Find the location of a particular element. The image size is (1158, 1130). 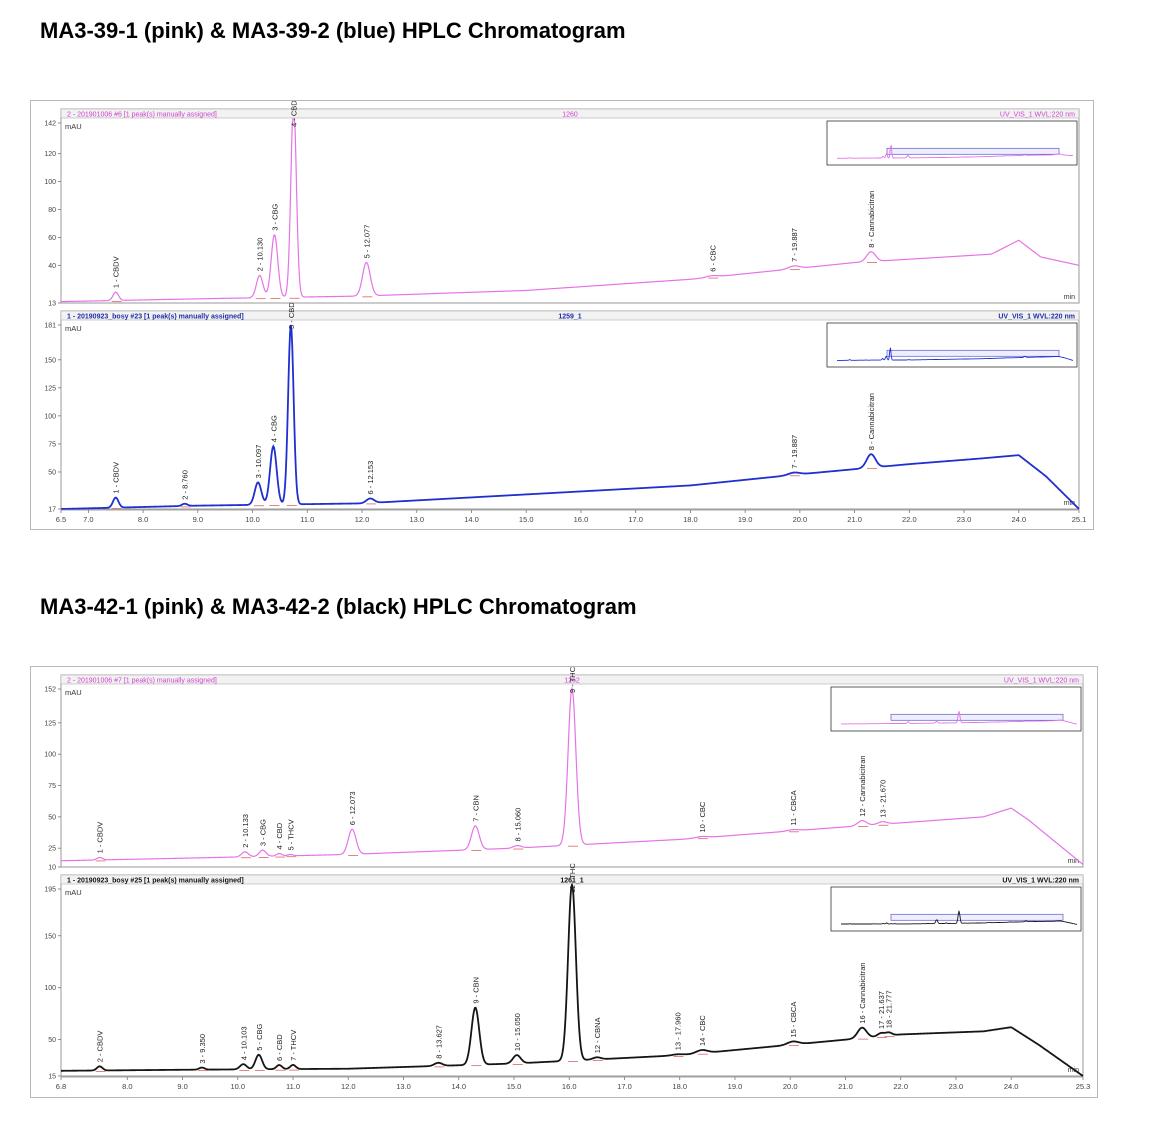

peak-label: 18 - 21.777 is located at coordinates (889, 1009).